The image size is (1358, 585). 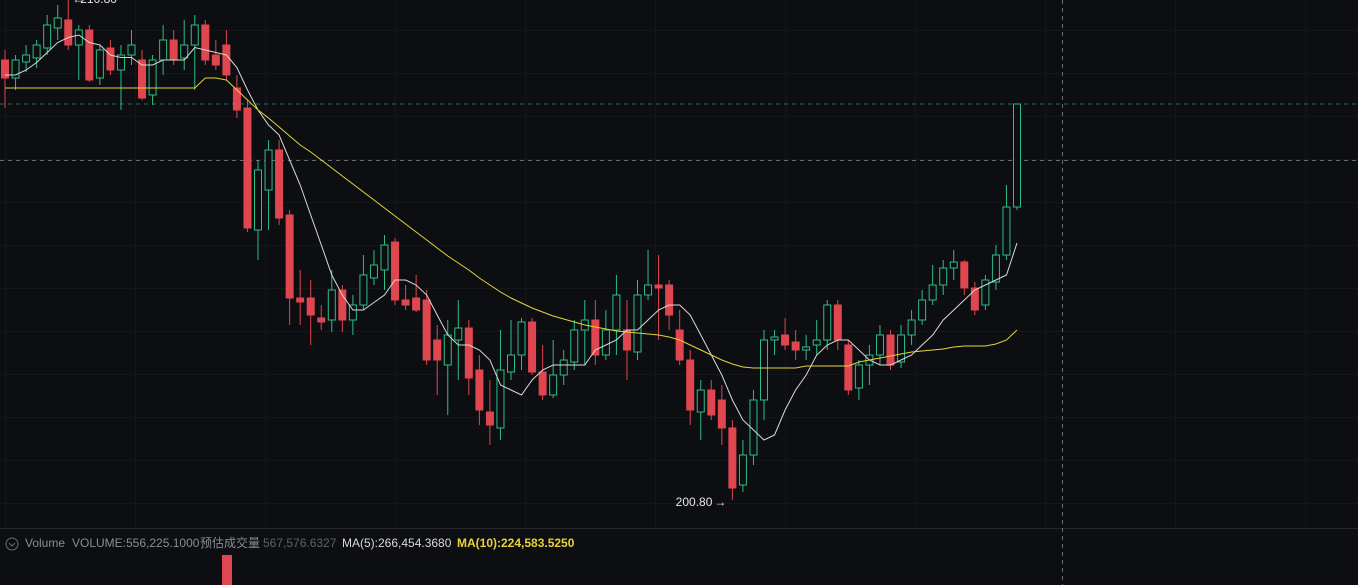 What do you see at coordinates (45, 543) in the screenshot?
I see `volume-label: Volume` at bounding box center [45, 543].